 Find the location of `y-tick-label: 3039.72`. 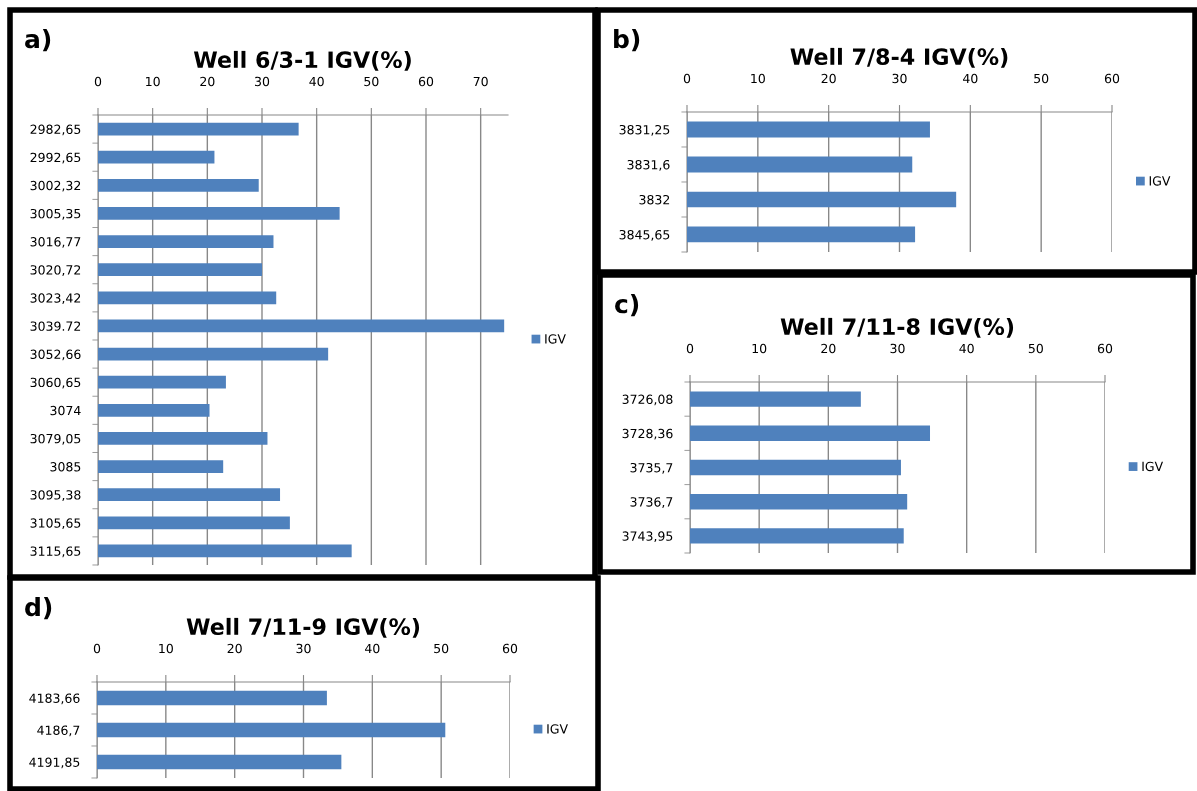

y-tick-label: 3039.72 is located at coordinates (55, 326).